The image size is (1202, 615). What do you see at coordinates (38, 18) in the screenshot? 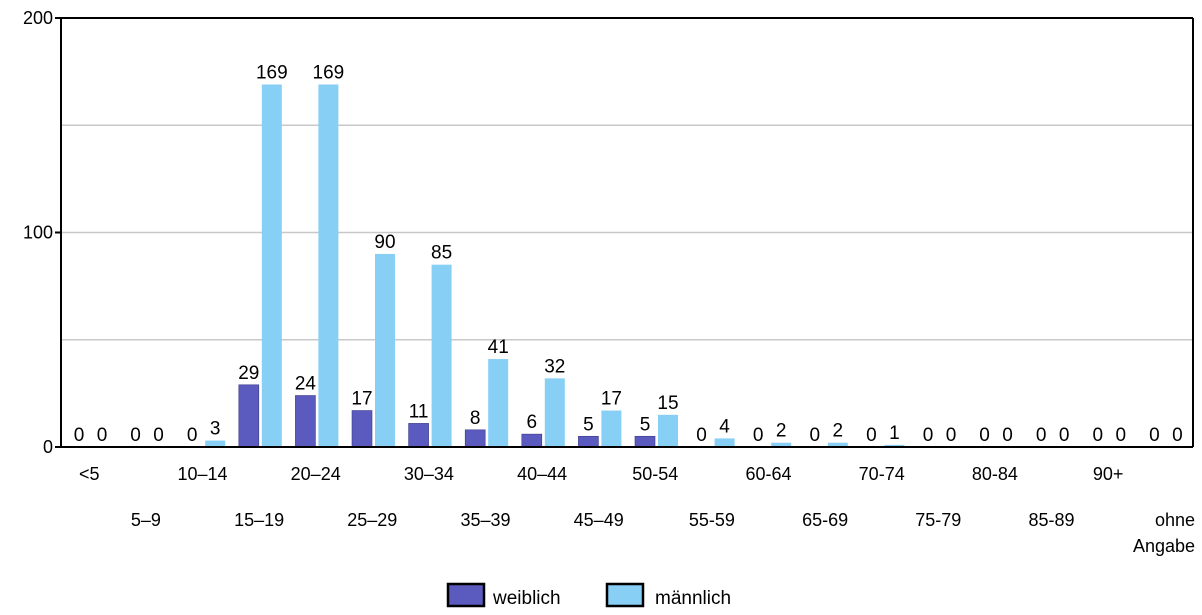
I see `y-tick-label: 200` at bounding box center [38, 18].